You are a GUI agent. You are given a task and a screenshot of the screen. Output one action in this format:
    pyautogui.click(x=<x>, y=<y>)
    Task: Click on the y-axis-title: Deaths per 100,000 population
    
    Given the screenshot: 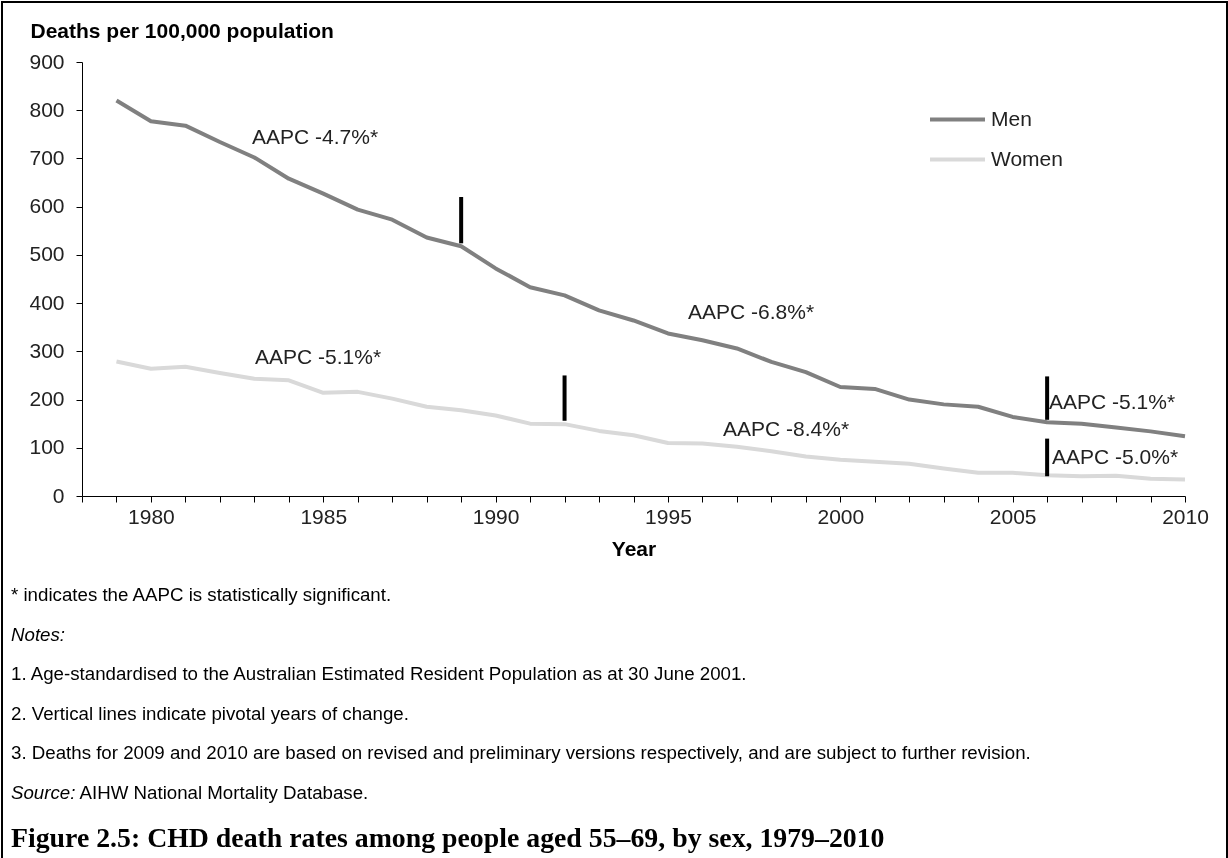 What is the action you would take?
    pyautogui.click(x=182, y=30)
    